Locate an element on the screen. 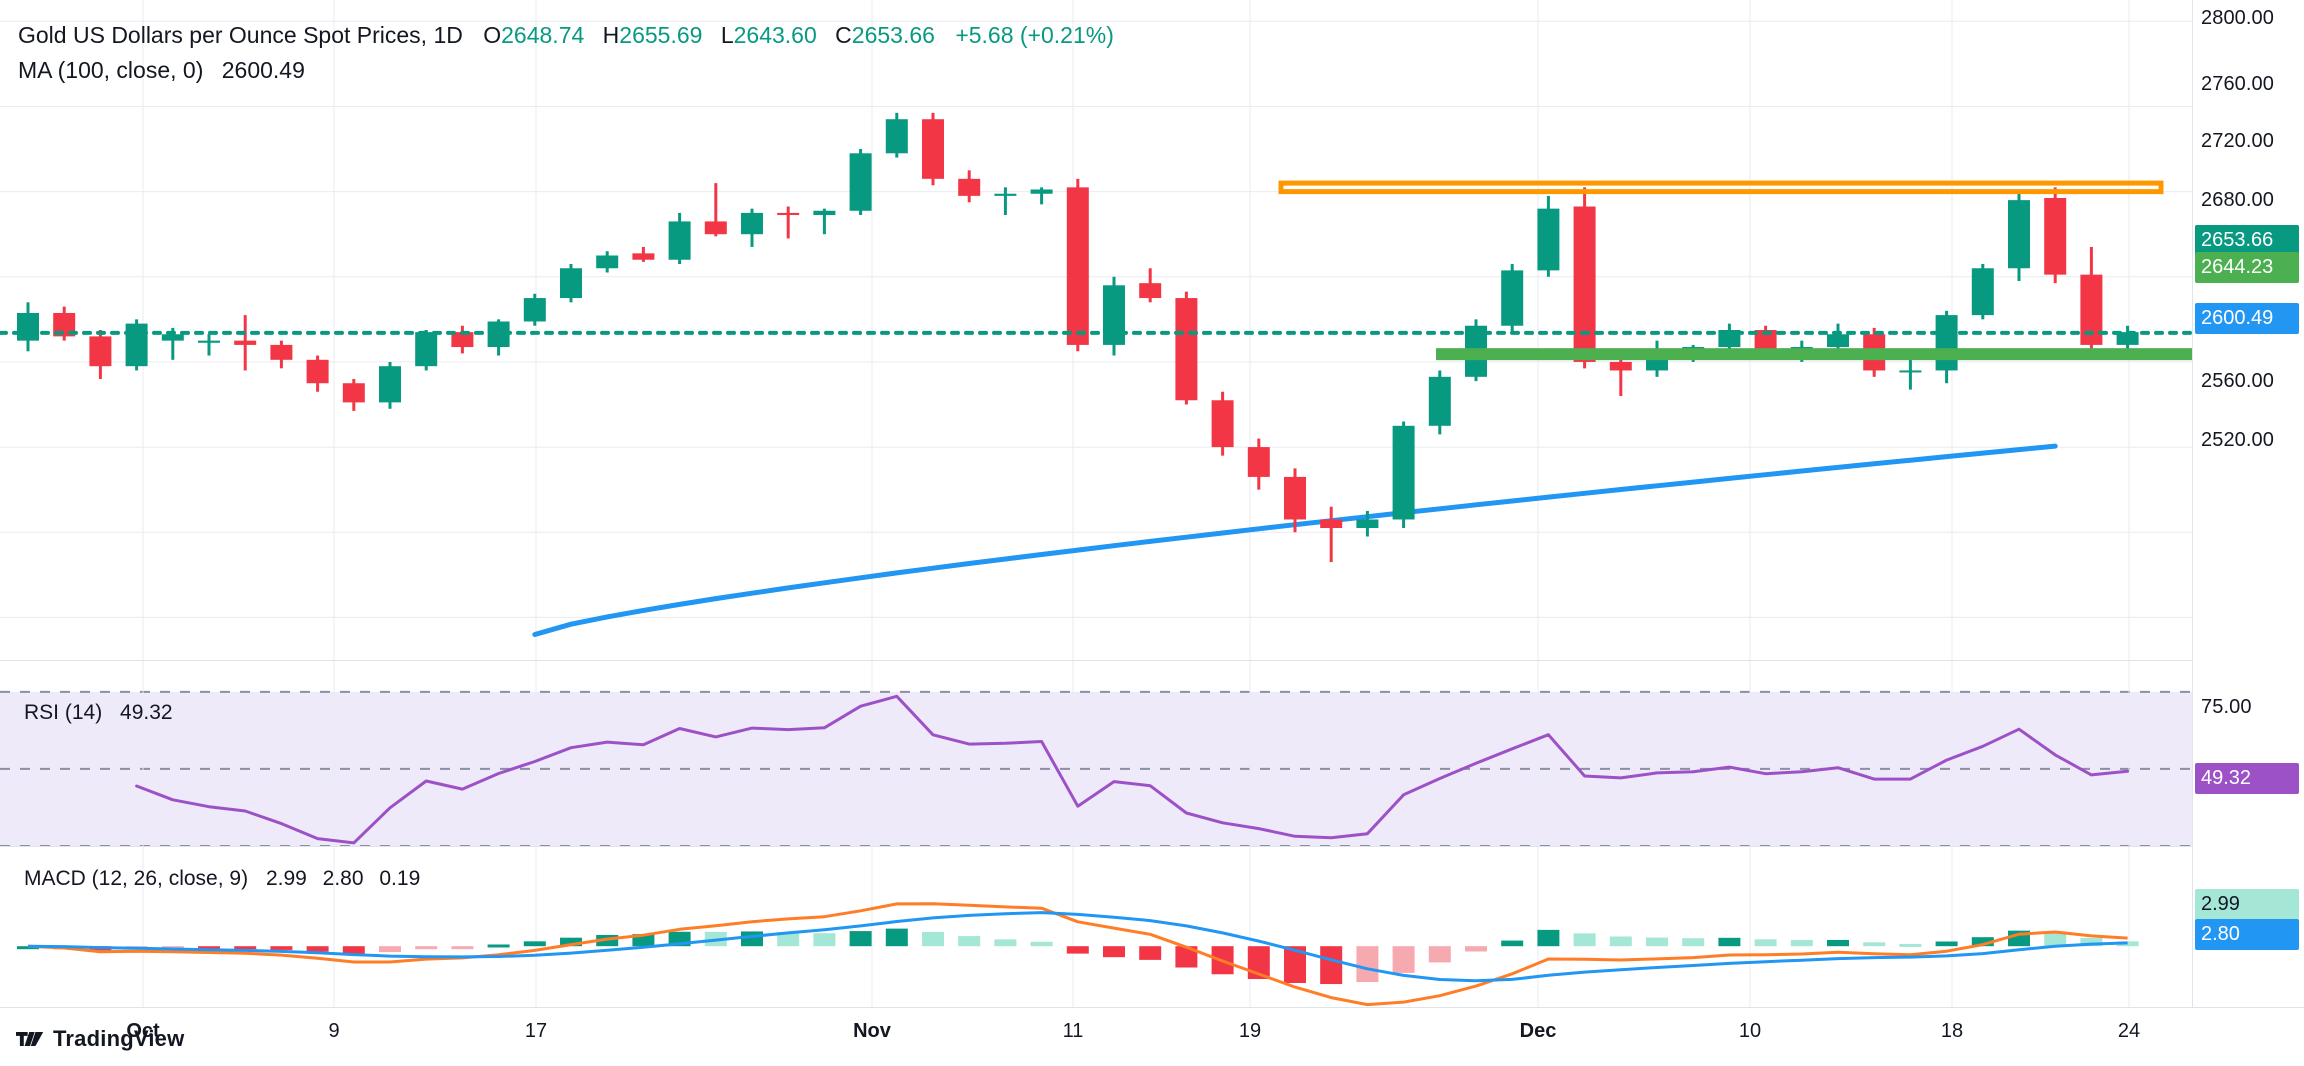  close-label: C is located at coordinates (843, 35).